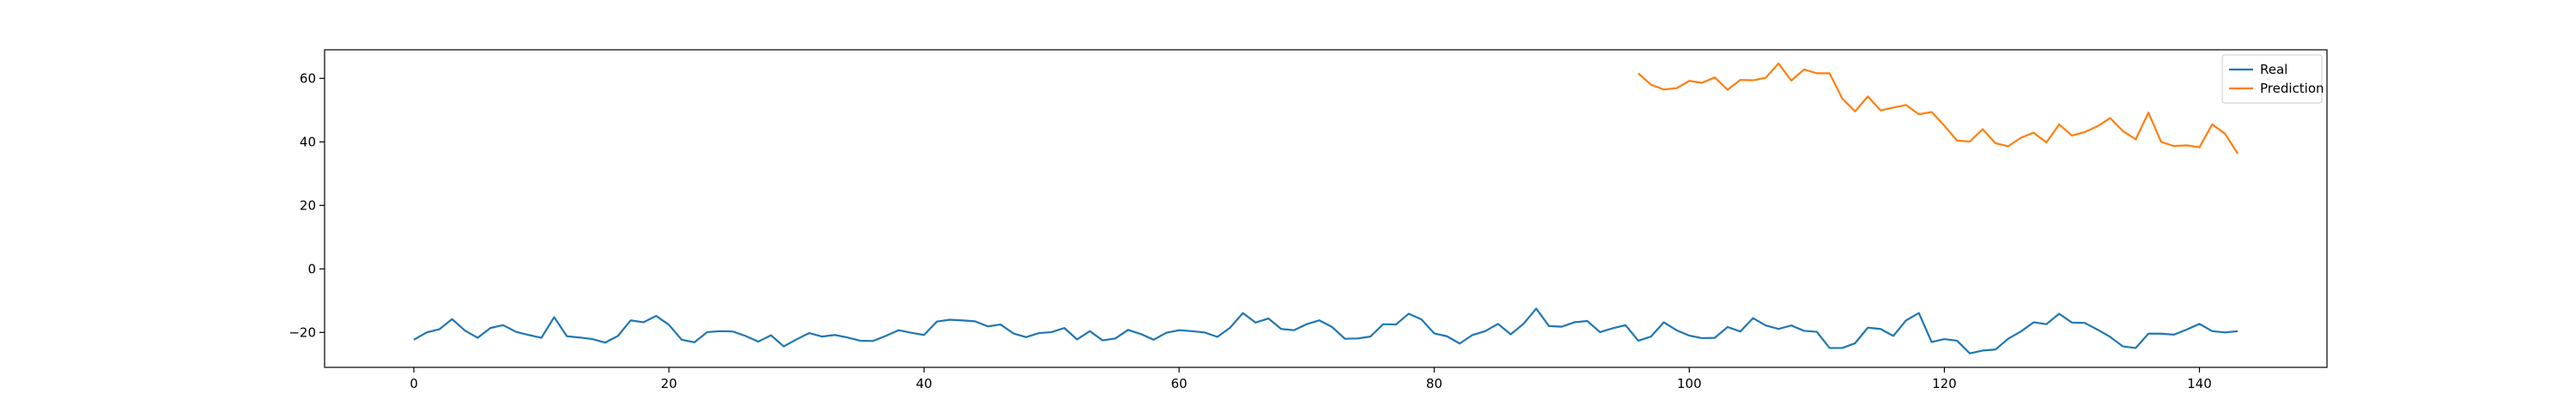 This screenshot has width=2576, height=412. What do you see at coordinates (1689, 383) in the screenshot?
I see `x-tick-label: 100` at bounding box center [1689, 383].